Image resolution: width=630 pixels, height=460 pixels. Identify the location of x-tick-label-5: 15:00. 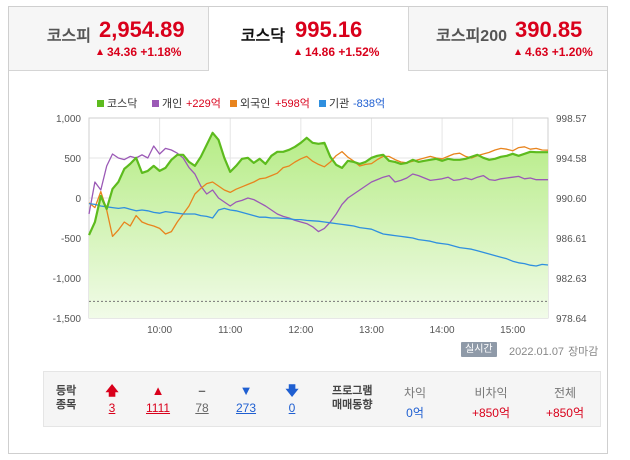
(512, 330).